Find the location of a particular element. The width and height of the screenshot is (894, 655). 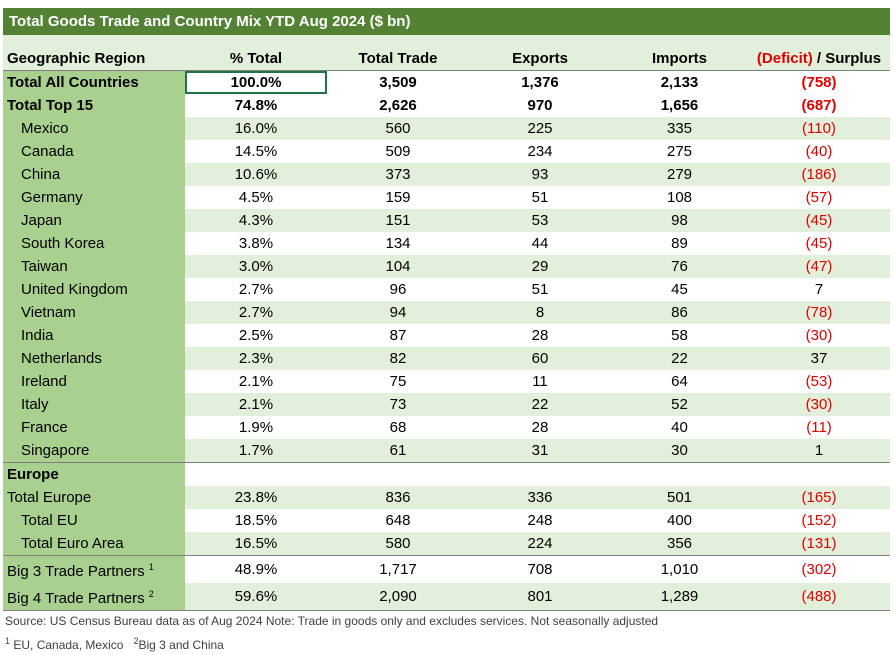

cell-imports: 30 is located at coordinates (679, 451).